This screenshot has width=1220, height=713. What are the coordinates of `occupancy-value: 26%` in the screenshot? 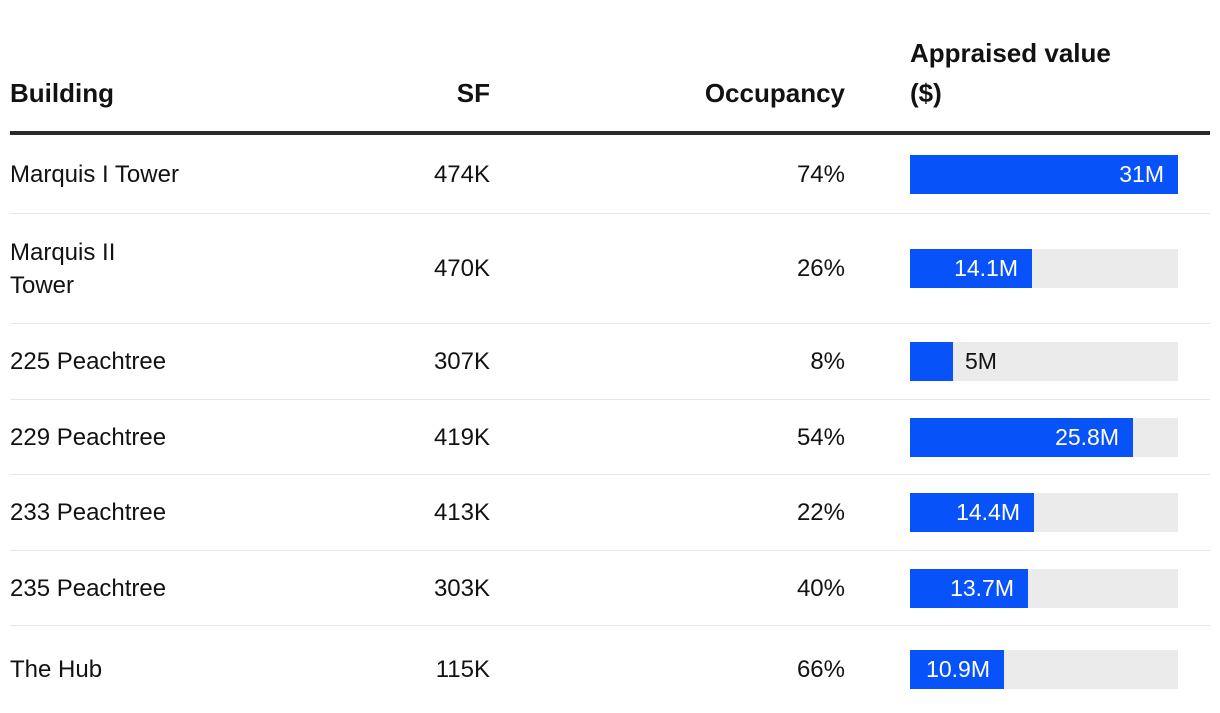 It's located at (820, 268).